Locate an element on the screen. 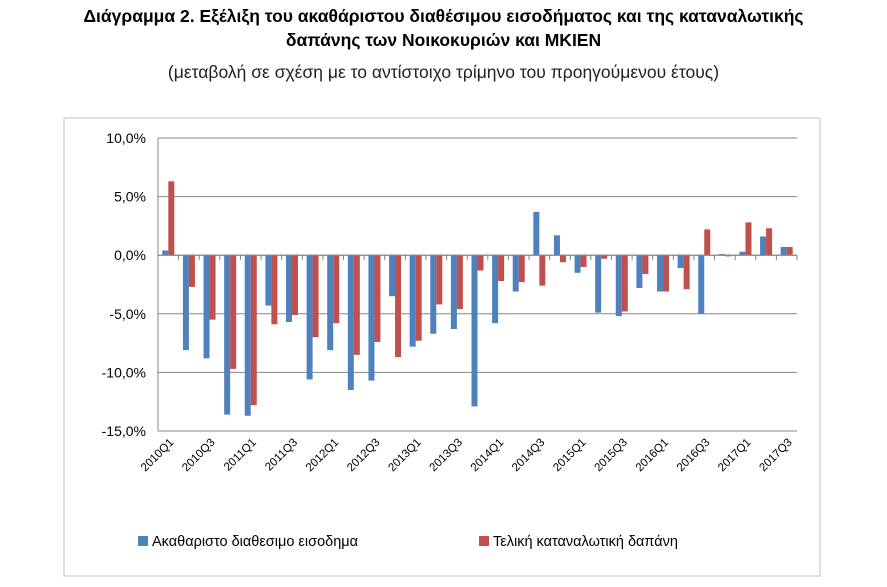 Image resolution: width=887 pixels, height=587 pixels. x-tick-label: 2015Q3 is located at coordinates (610, 455).